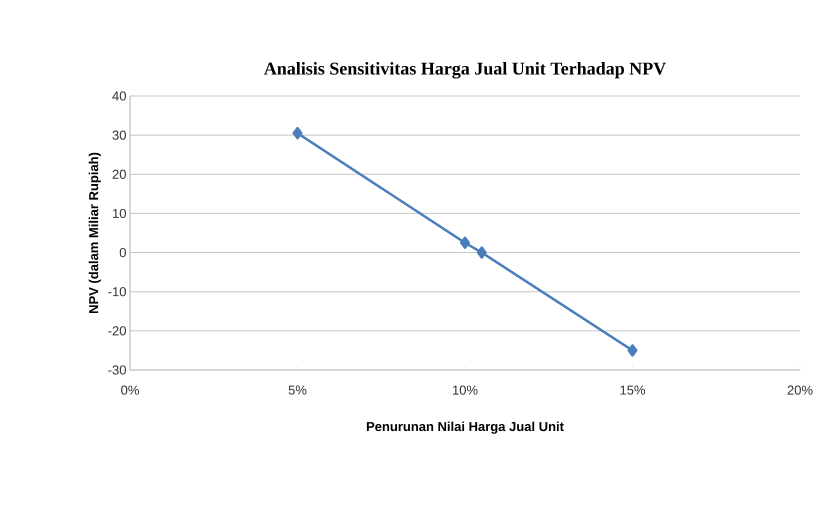  What do you see at coordinates (119, 213) in the screenshot?
I see `y-tick-label: 10` at bounding box center [119, 213].